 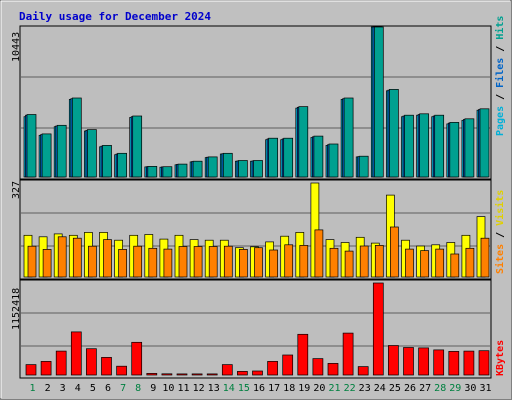 I want to click on x-tick-label: 21, so click(x=334, y=388).